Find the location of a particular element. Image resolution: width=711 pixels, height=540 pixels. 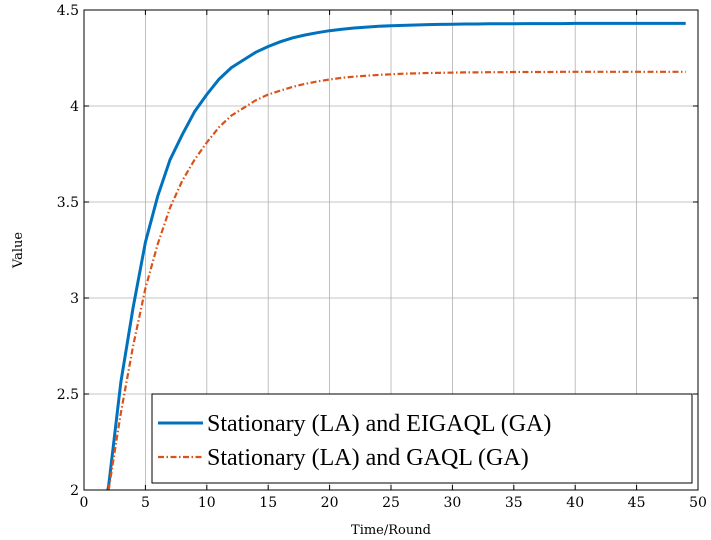

x-tick-label: 25 is located at coordinates (391, 503).